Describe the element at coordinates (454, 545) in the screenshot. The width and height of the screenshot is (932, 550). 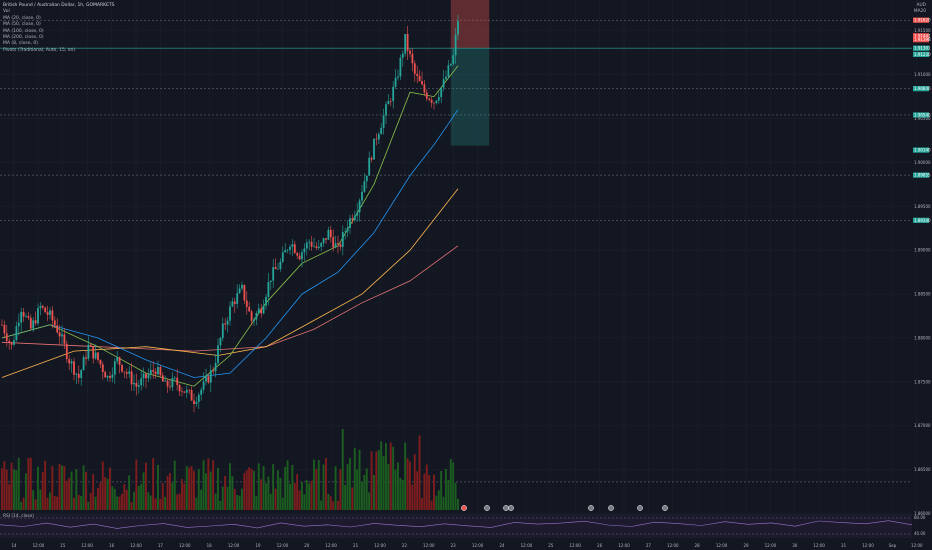
I see `time-tick-label: 23` at that location.